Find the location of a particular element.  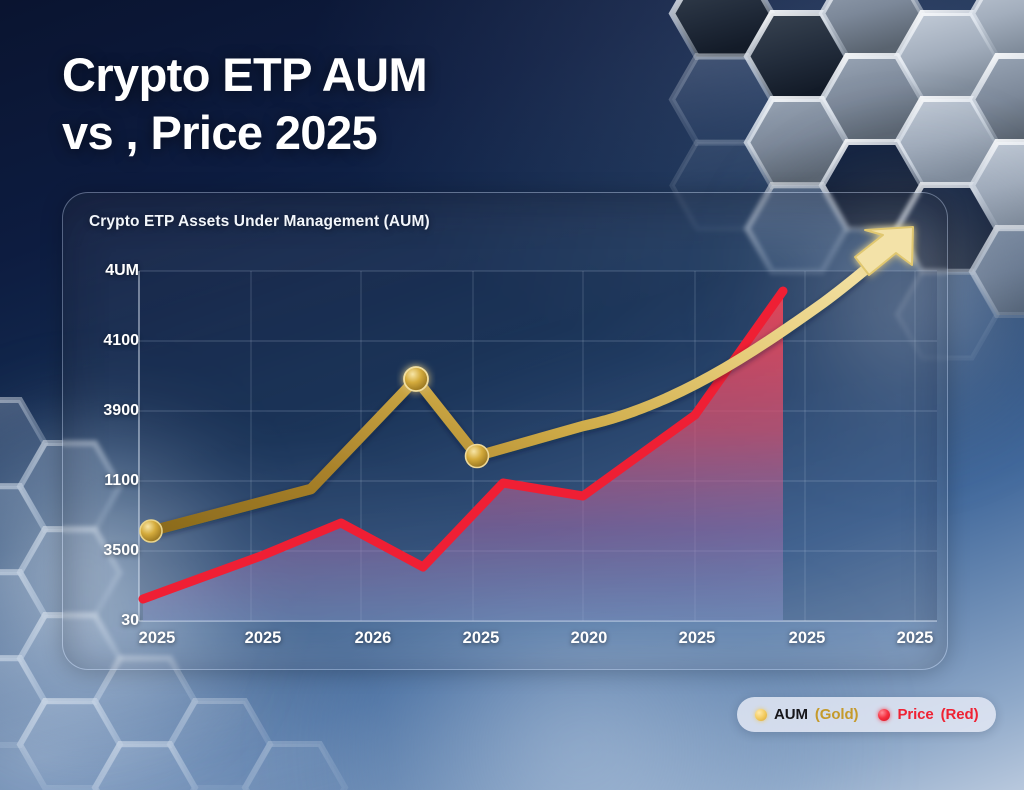

x-tick-1: 2025 is located at coordinates (263, 638).